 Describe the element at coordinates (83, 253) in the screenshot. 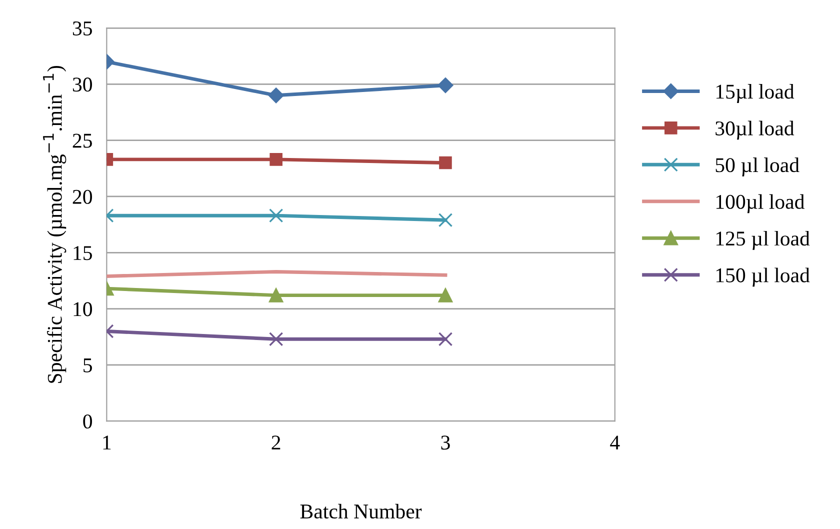

I see `y-tick-label: 15` at that location.